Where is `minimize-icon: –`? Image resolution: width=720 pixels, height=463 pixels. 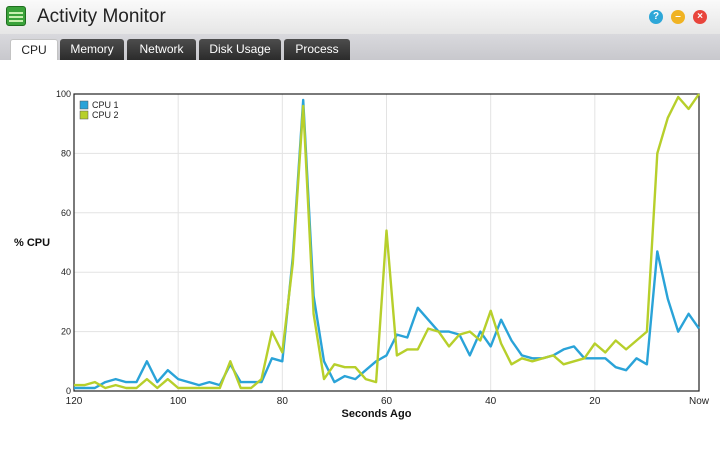
minimize-icon: – is located at coordinates (678, 16).